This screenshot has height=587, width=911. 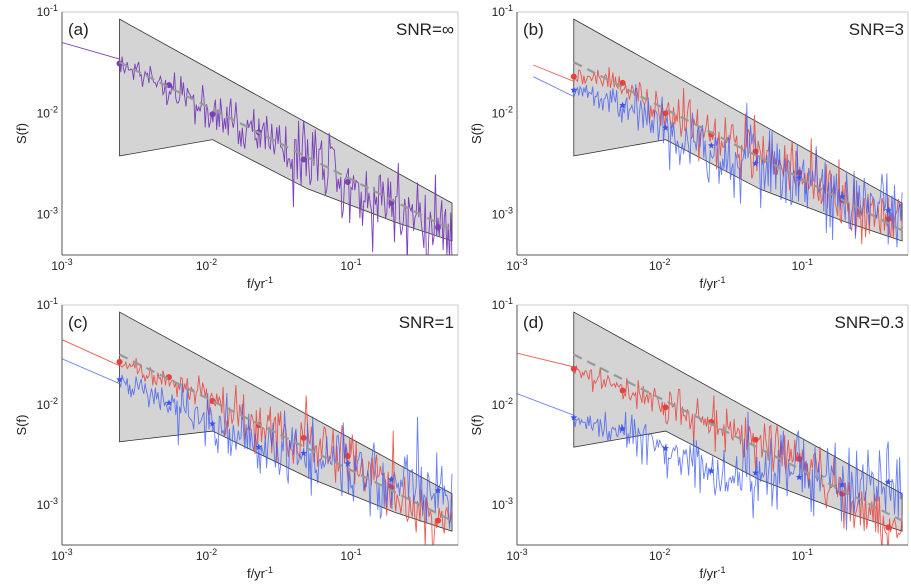 What do you see at coordinates (426, 322) in the screenshot?
I see `snr-annotation: SNR=1` at bounding box center [426, 322].